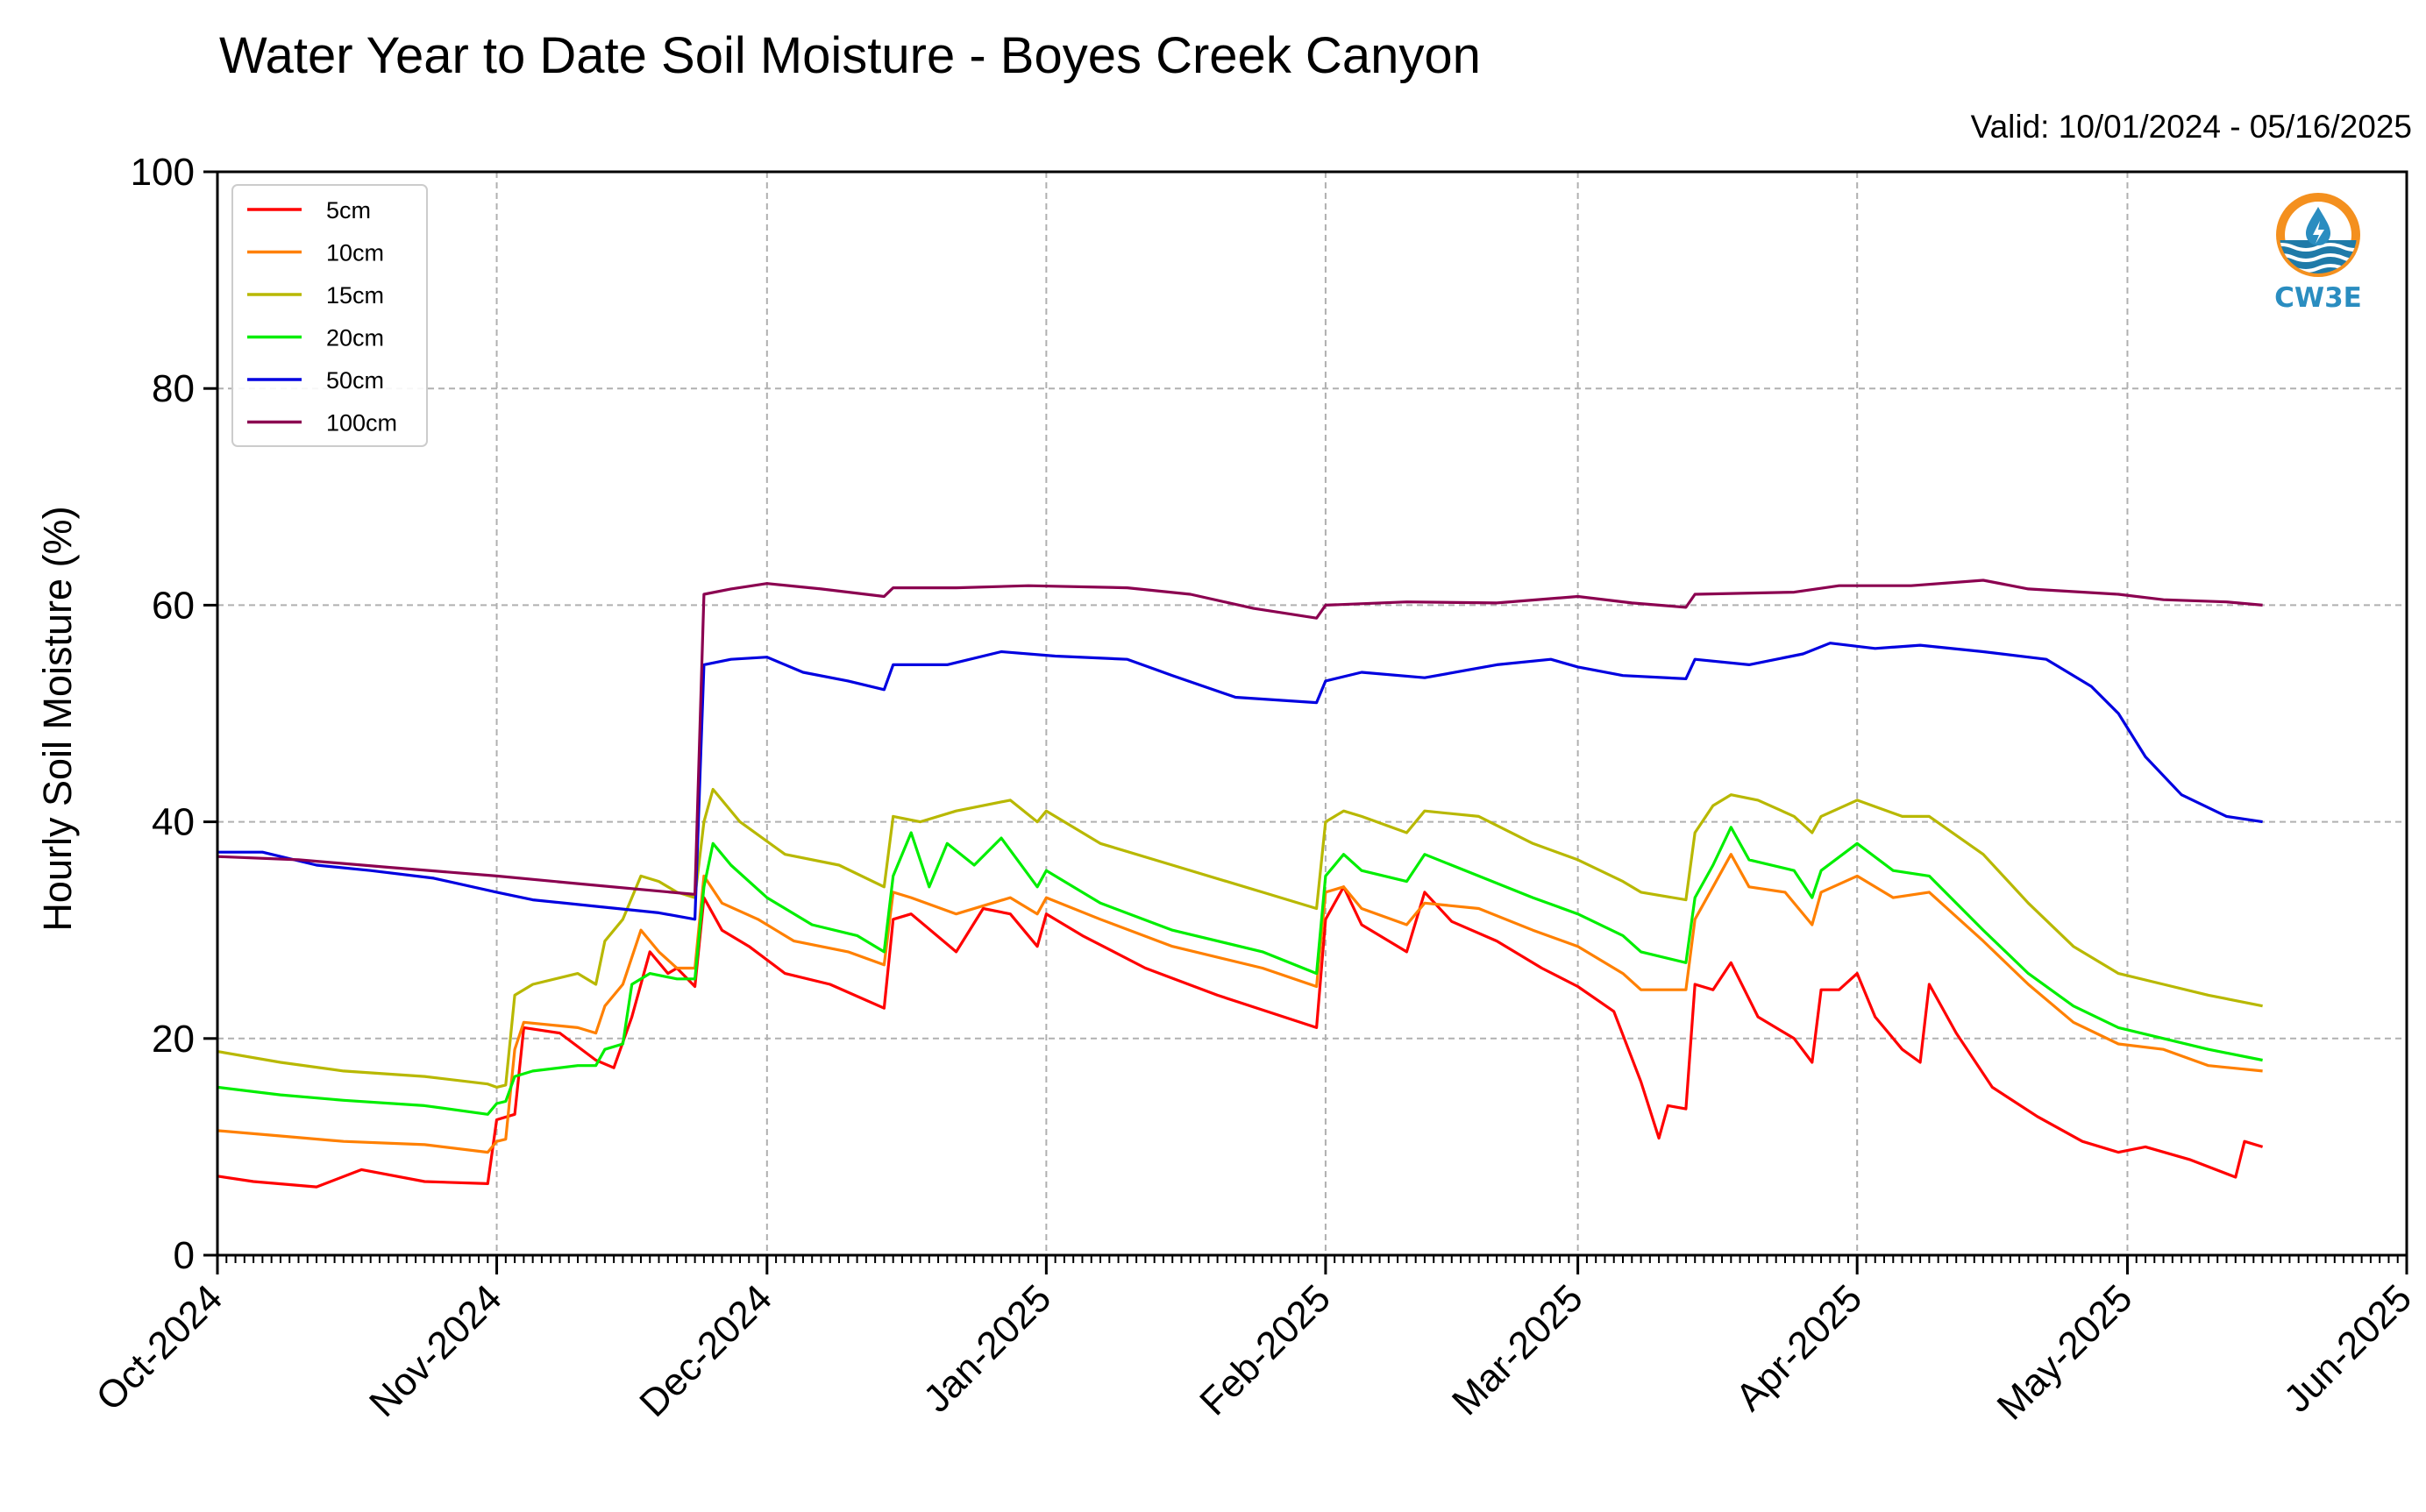 This screenshot has width=2426, height=1512. What do you see at coordinates (355, 338) in the screenshot?
I see `legend-label-20cm: 20cm` at bounding box center [355, 338].